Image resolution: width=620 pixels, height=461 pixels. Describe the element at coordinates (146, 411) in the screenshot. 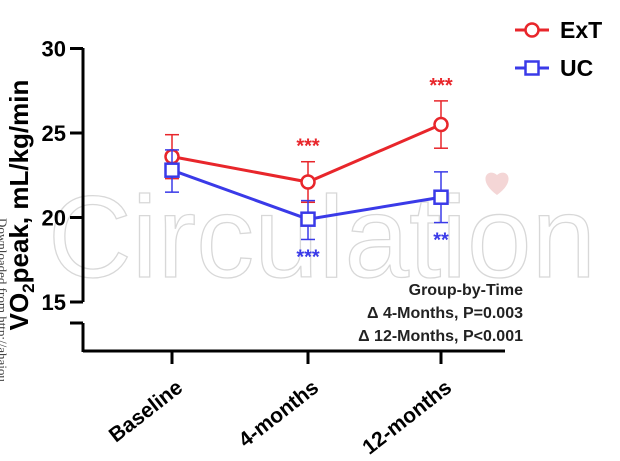

I see `x-tick-label: Baseline` at that location.